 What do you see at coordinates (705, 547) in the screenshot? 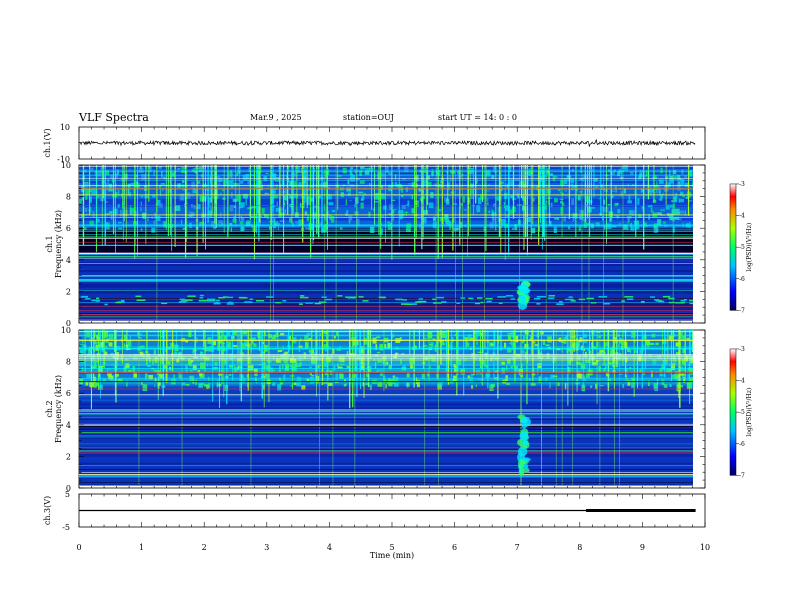
I see `x-tick-label: 10` at bounding box center [705, 547].